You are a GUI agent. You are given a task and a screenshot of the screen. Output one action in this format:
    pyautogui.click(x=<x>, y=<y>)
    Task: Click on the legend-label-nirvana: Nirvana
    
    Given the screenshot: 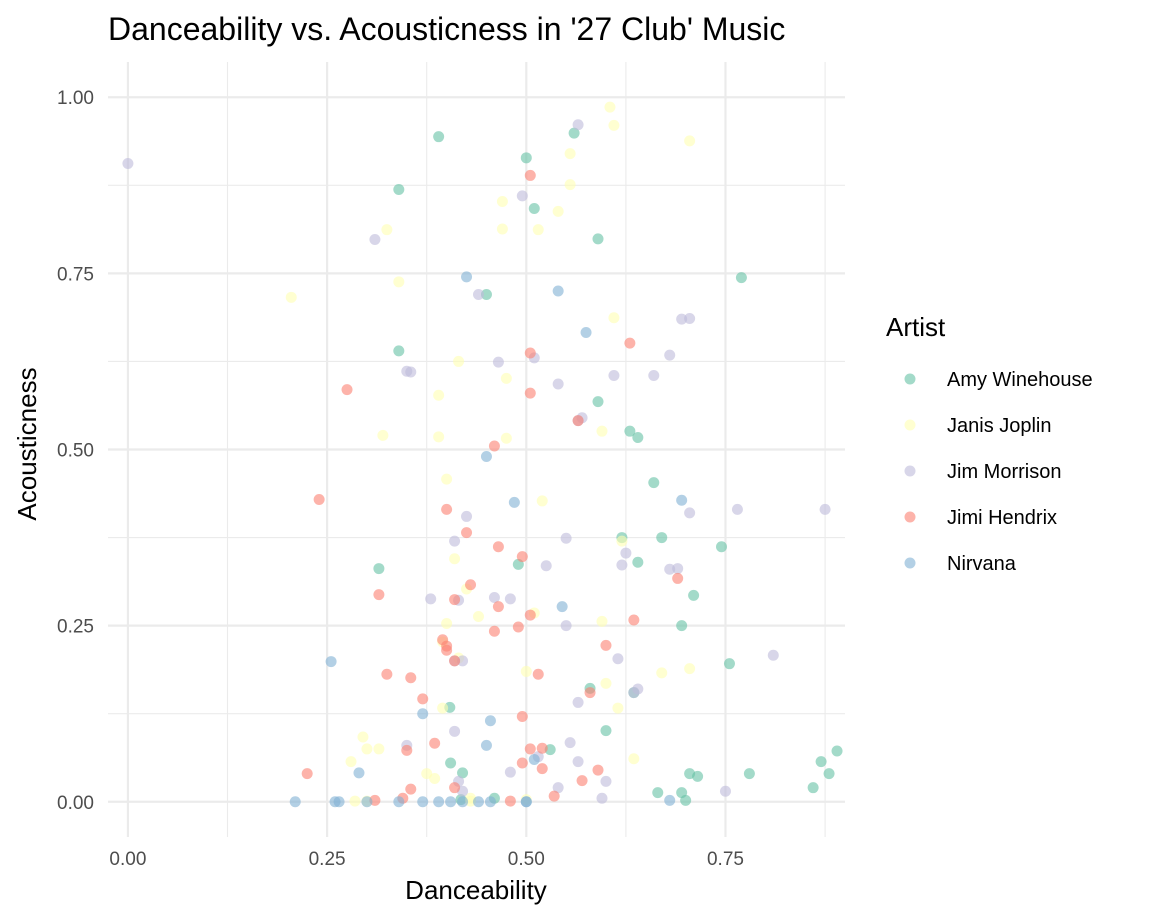 What is the action you would take?
    pyautogui.click(x=982, y=564)
    